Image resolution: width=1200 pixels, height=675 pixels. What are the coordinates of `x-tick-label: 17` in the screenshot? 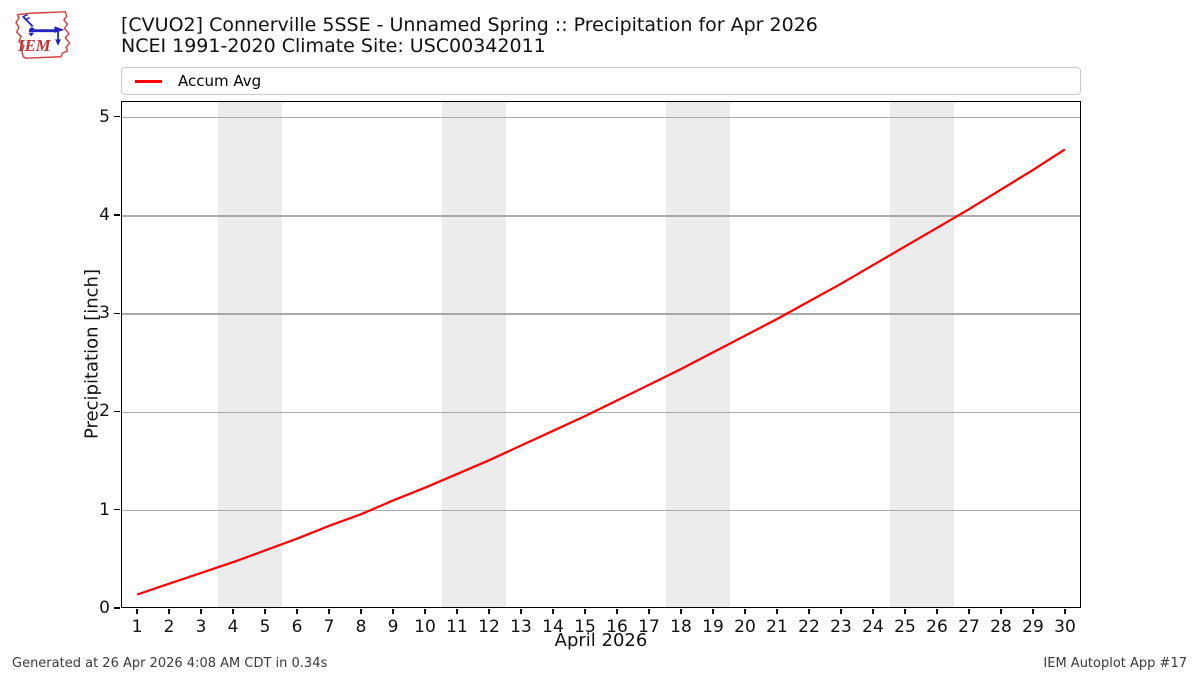 It's located at (649, 627).